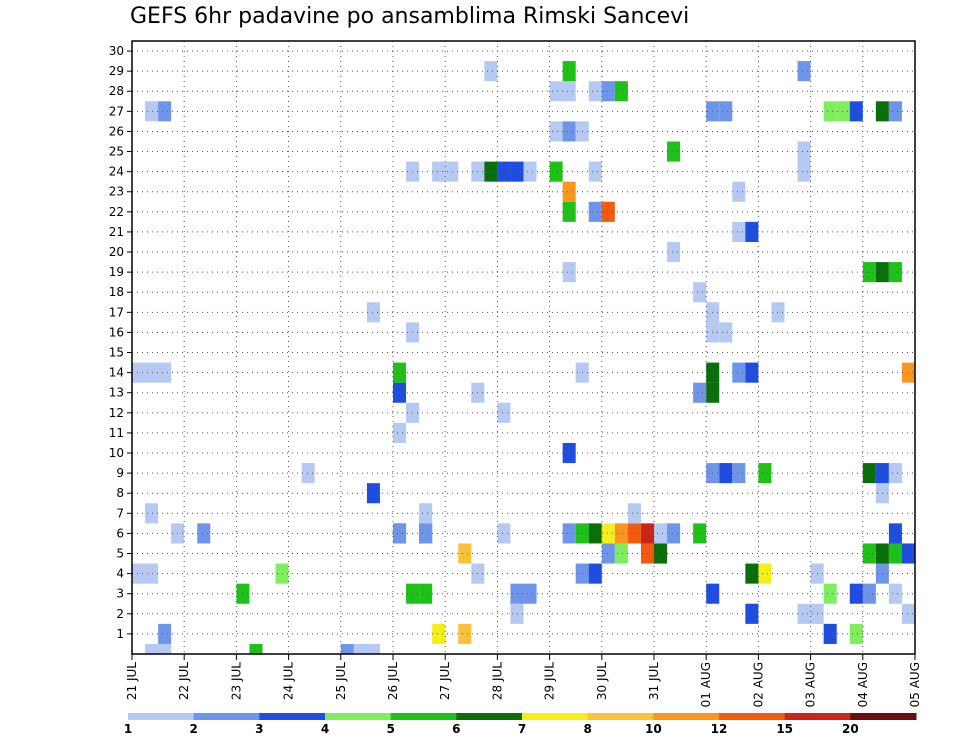 This screenshot has height=742, width=960. What do you see at coordinates (120, 554) in the screenshot?
I see `y-tick-label: 5` at bounding box center [120, 554].